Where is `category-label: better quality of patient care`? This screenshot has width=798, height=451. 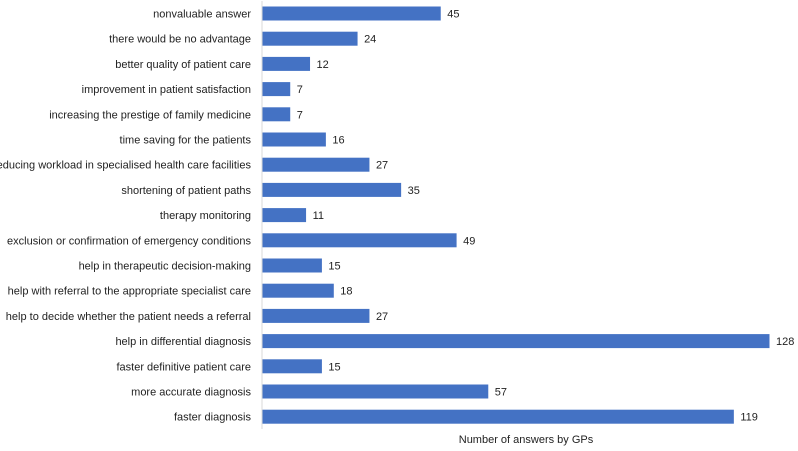 category-label: better quality of patient care is located at coordinates (183, 65).